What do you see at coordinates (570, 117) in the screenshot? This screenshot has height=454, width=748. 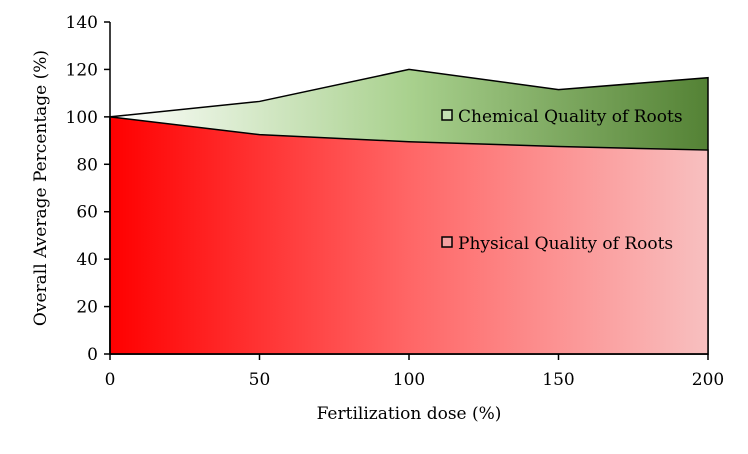 I see `legend-label: Chemical Quality of Roots` at bounding box center [570, 117].